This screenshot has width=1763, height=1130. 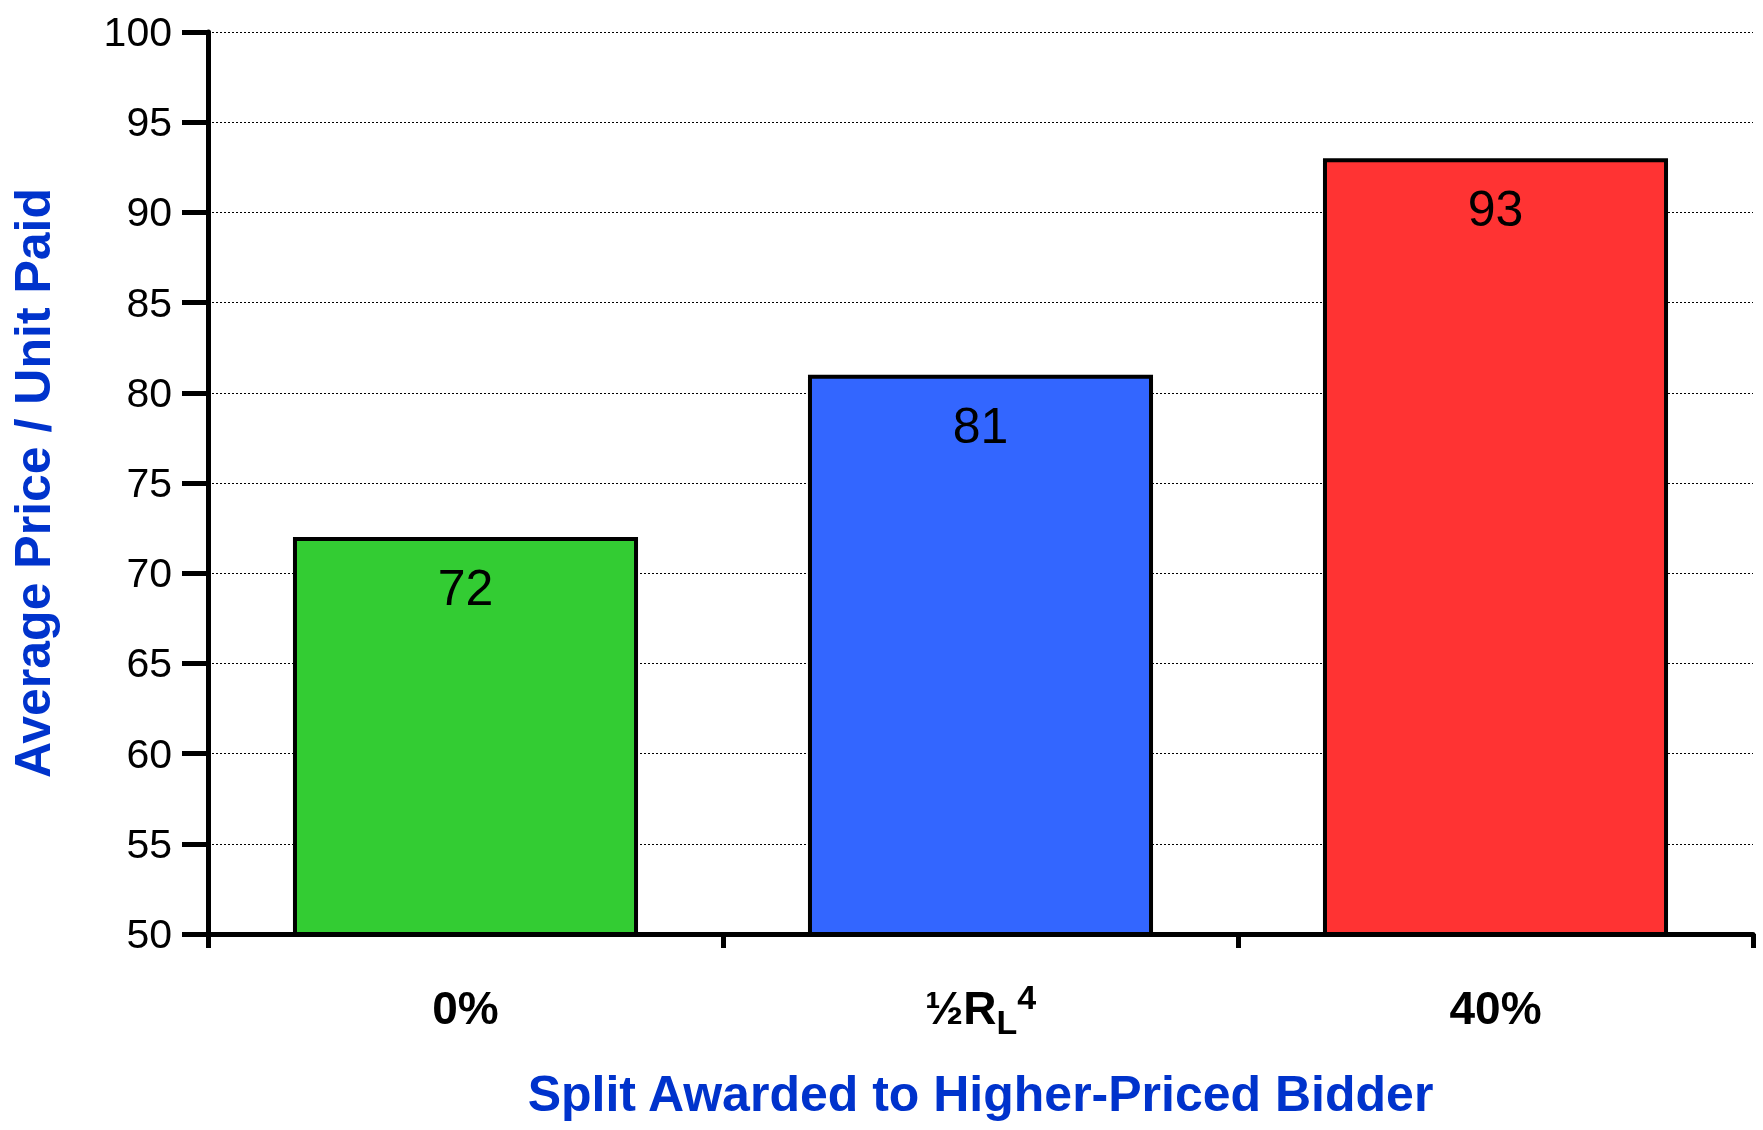 What do you see at coordinates (465, 1008) in the screenshot?
I see `x-tick-label: 0%` at bounding box center [465, 1008].